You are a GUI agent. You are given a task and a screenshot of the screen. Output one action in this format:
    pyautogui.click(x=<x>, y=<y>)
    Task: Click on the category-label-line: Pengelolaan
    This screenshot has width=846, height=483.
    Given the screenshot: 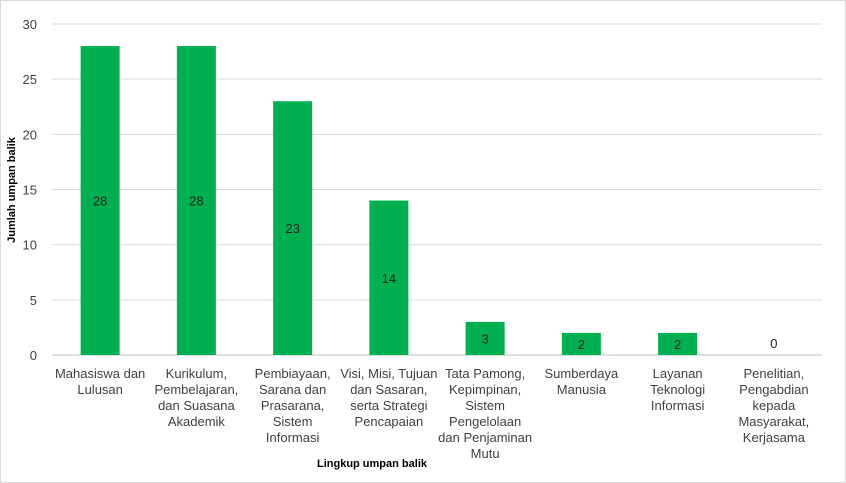 What is the action you would take?
    pyautogui.click(x=485, y=421)
    